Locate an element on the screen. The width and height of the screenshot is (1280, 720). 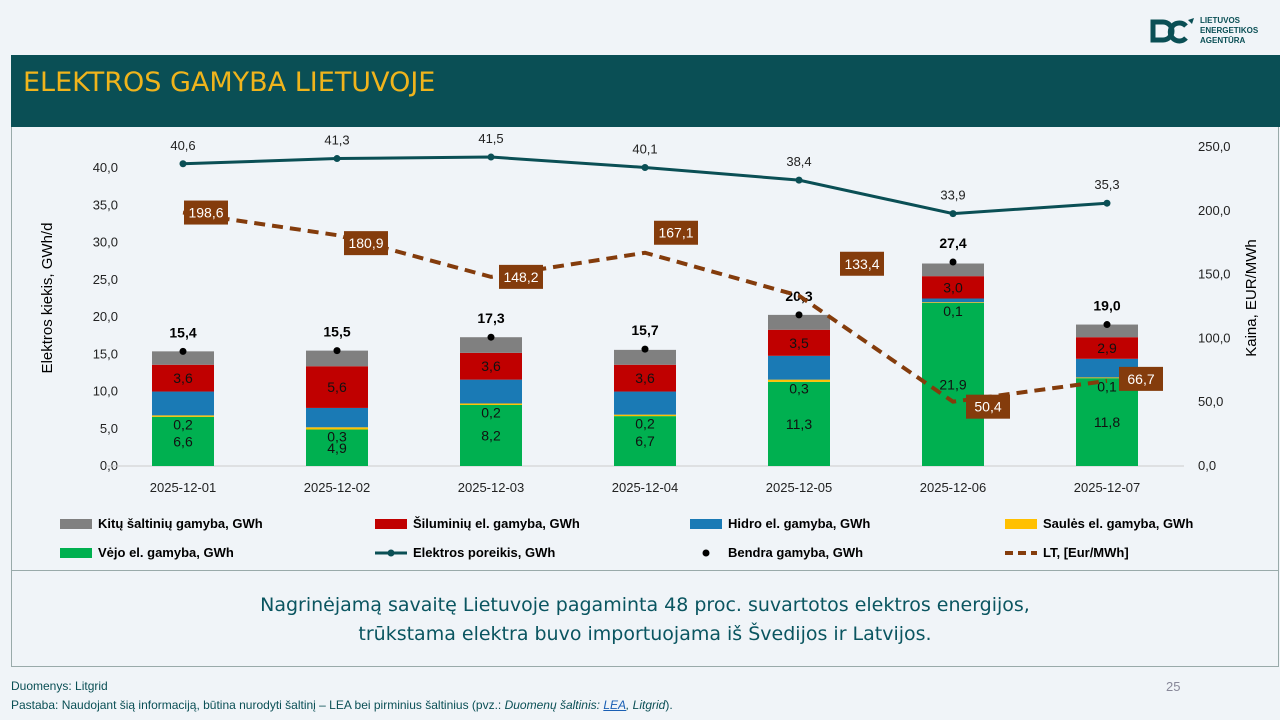
x-tick-label: 2025-12-07 is located at coordinates (1107, 487).